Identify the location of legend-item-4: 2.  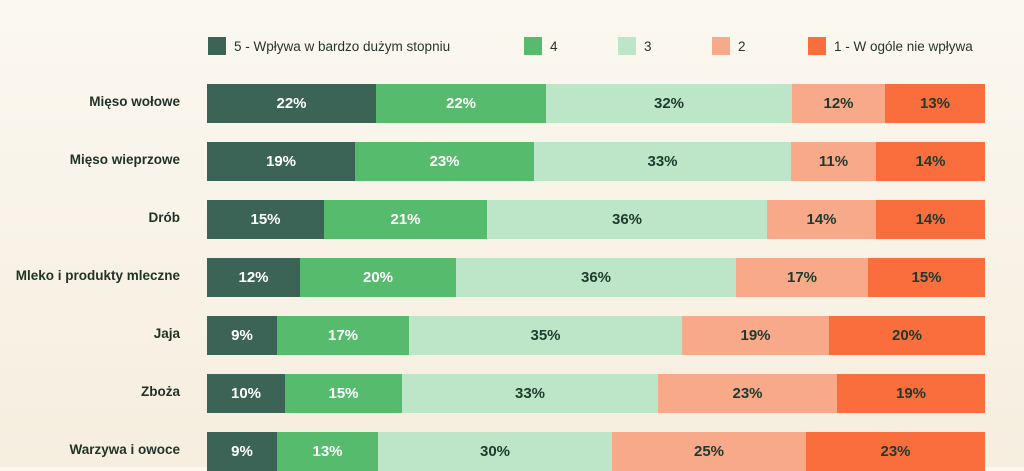
(729, 46).